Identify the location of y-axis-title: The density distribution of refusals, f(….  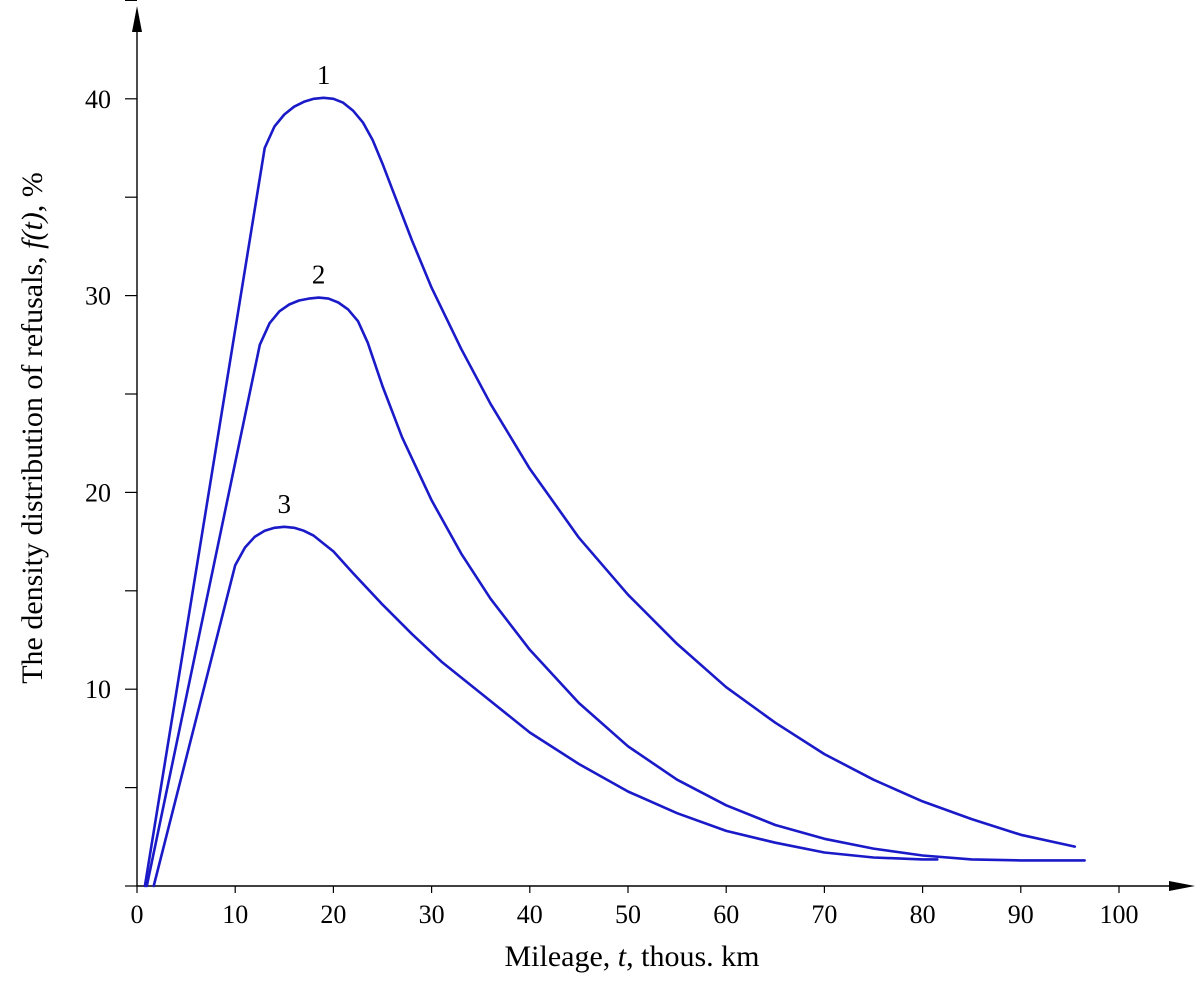
(32, 428).